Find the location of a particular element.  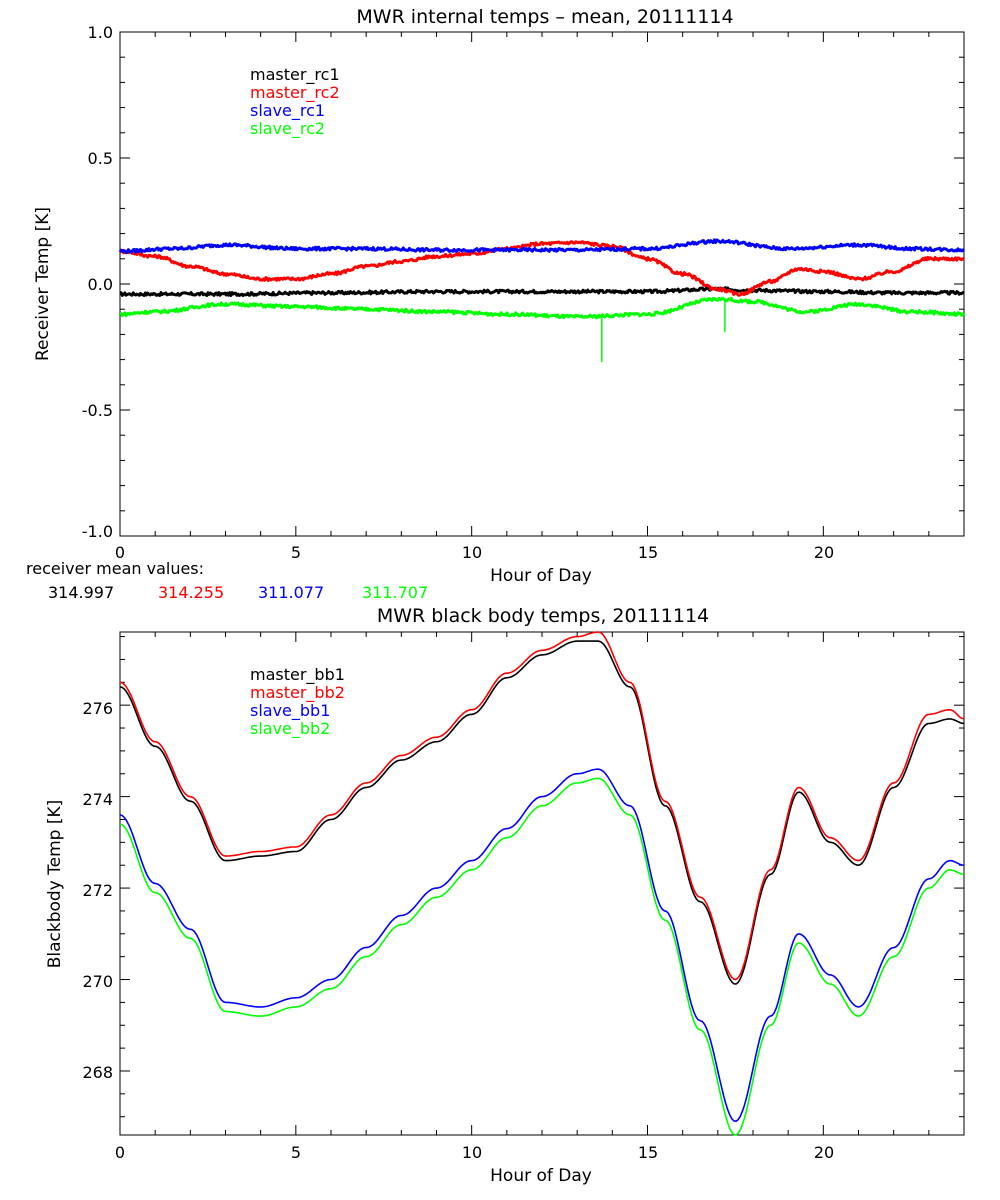

y-tick-label: -0.5 is located at coordinates (97, 410).